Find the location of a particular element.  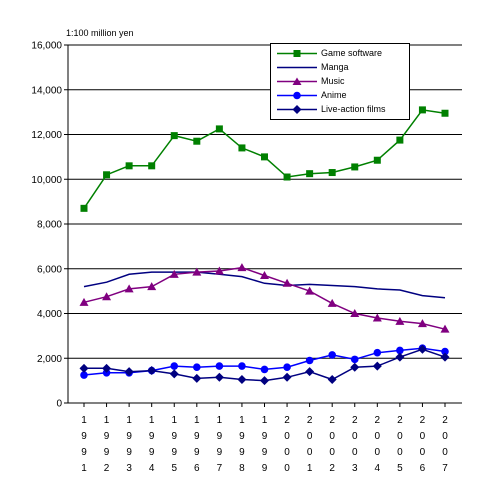

series-music is located at coordinates (264, 298).